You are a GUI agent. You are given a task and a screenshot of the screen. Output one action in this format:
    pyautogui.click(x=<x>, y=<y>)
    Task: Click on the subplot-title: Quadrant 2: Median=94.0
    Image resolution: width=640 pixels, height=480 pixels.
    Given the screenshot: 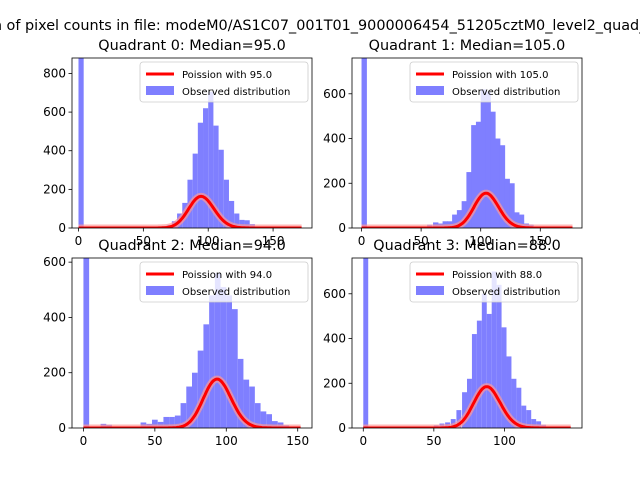 What is the action you would take?
    pyautogui.click(x=192, y=246)
    